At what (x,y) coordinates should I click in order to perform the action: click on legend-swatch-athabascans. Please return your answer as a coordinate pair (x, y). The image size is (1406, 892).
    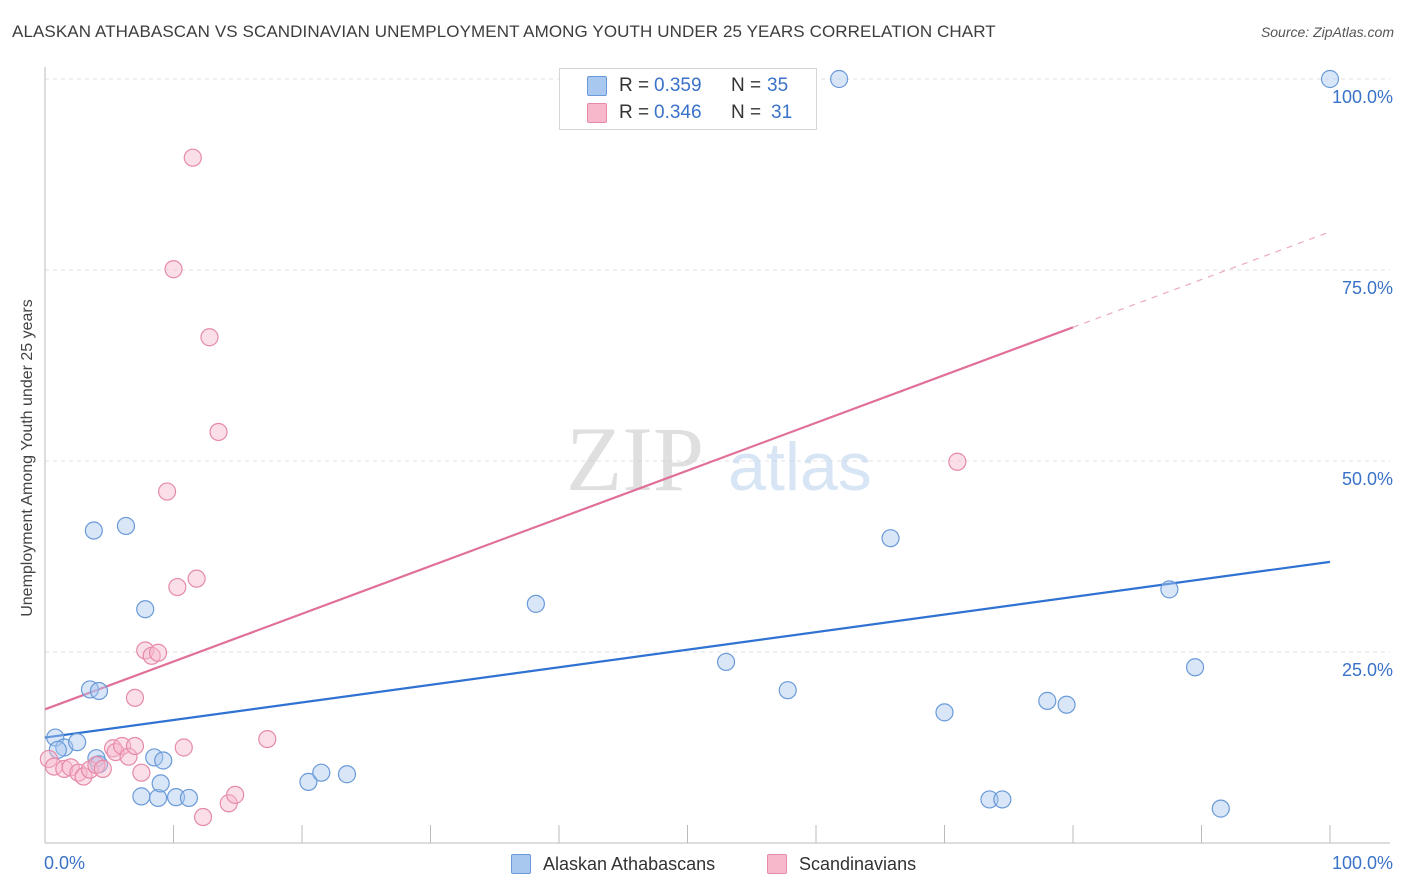
    Looking at the image, I should click on (521, 864).